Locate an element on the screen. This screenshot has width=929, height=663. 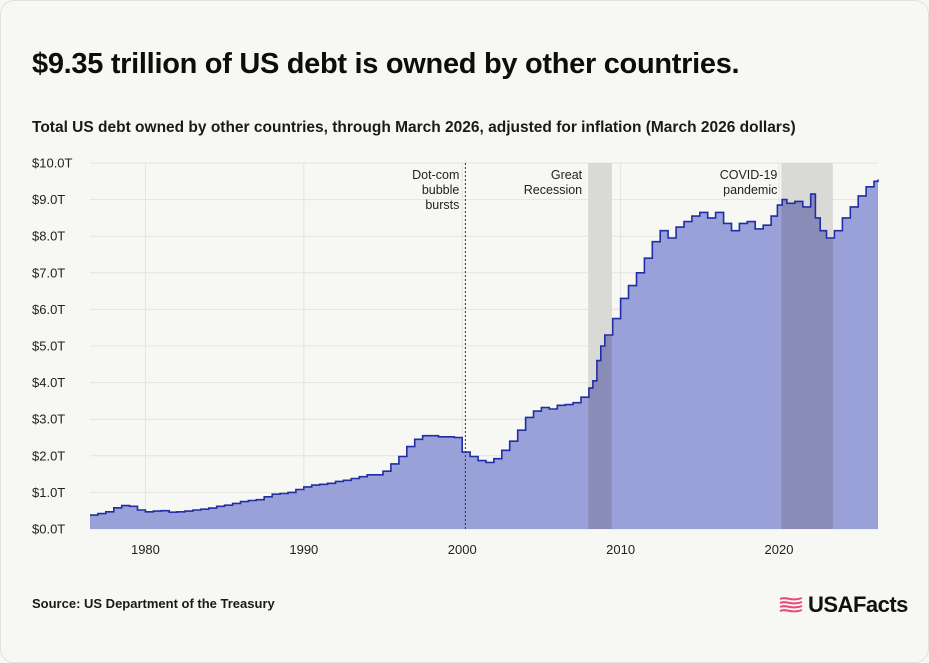
y-tick-label: $0.0T is located at coordinates (48, 529).